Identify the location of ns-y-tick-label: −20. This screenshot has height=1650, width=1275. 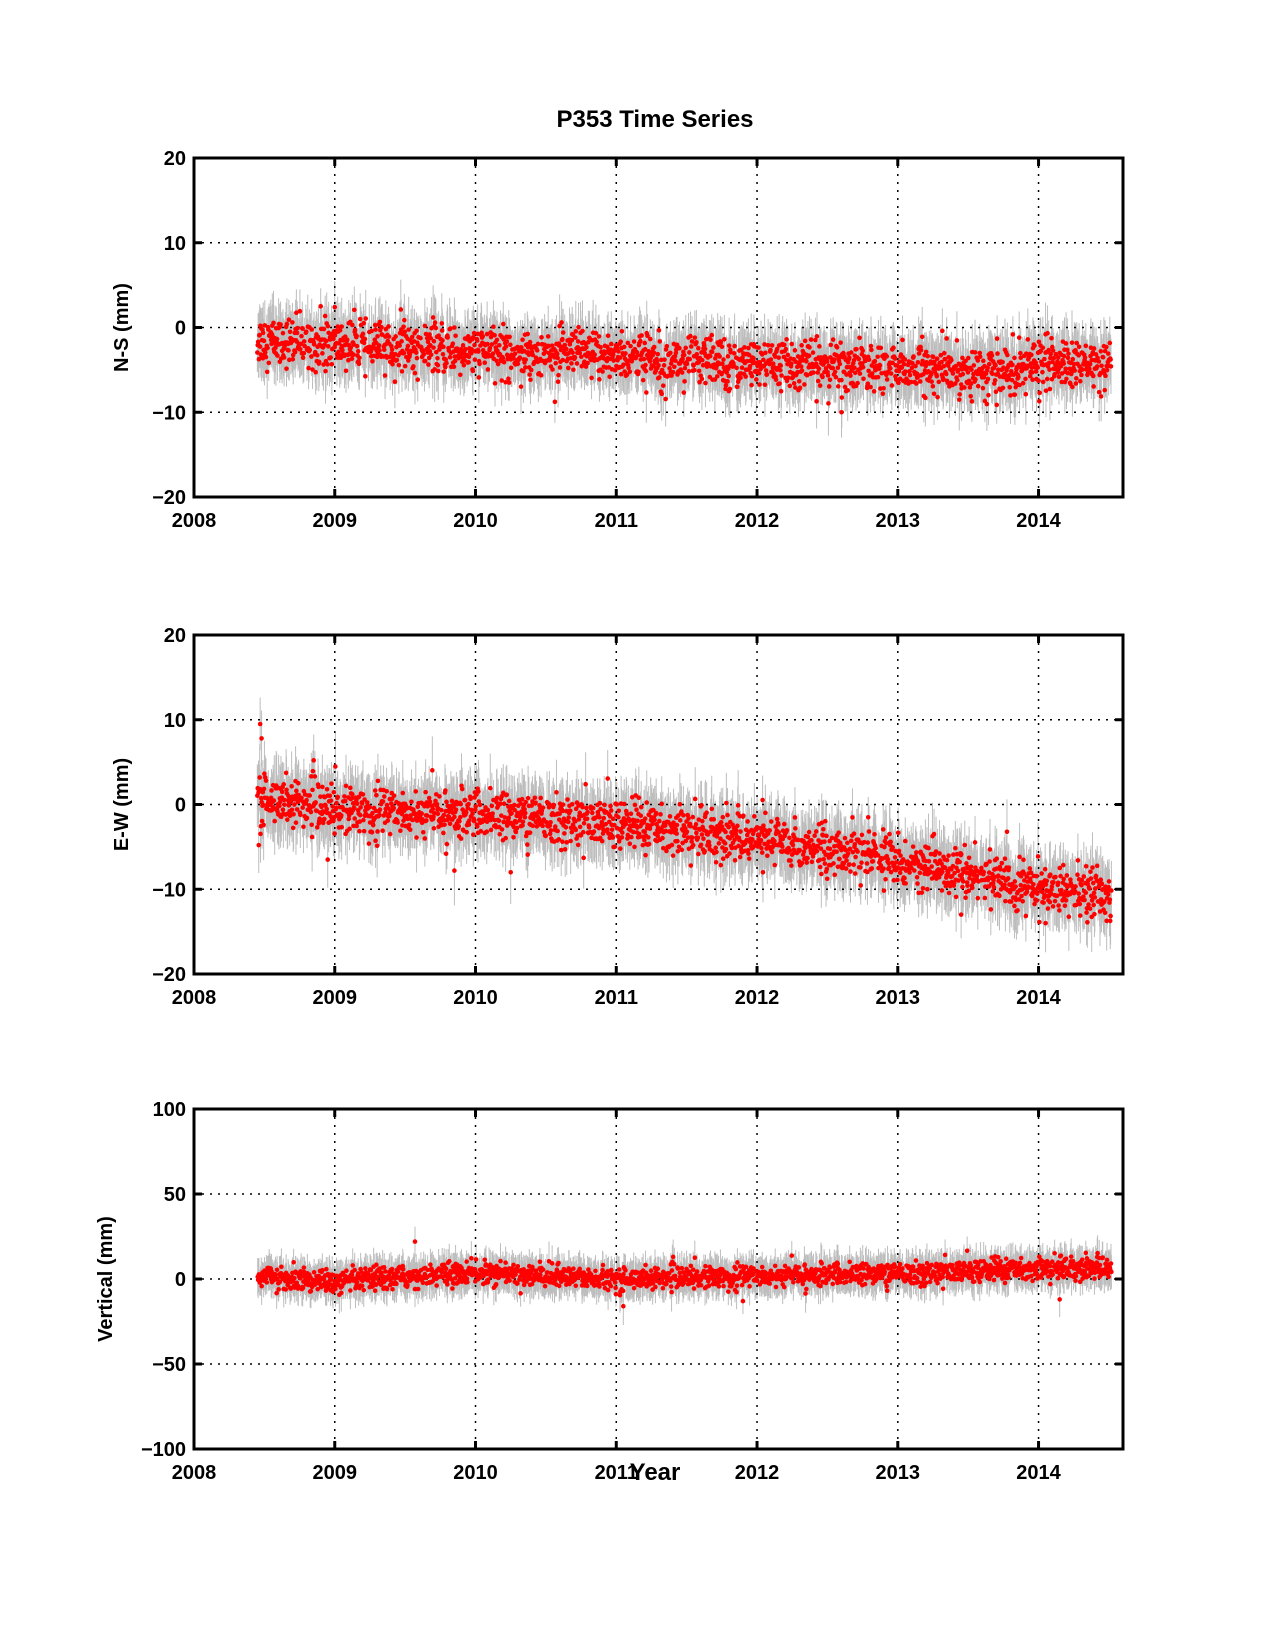
(169, 498).